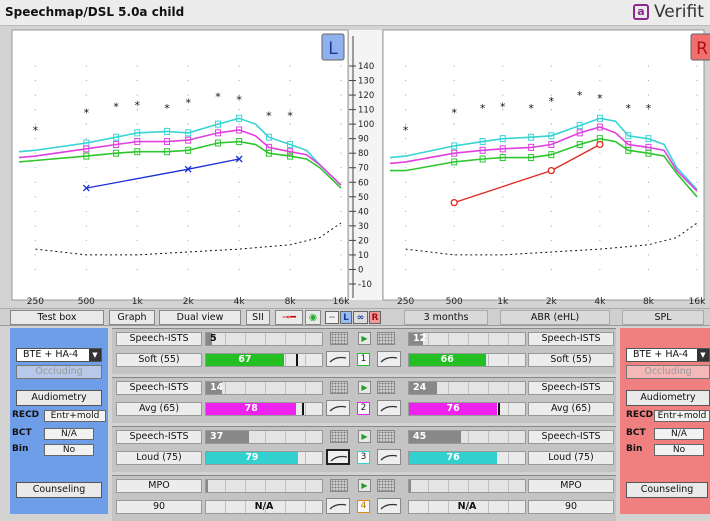 The image size is (710, 521). What do you see at coordinates (363, 408) in the screenshot?
I see `test-number-2: 2` at bounding box center [363, 408].